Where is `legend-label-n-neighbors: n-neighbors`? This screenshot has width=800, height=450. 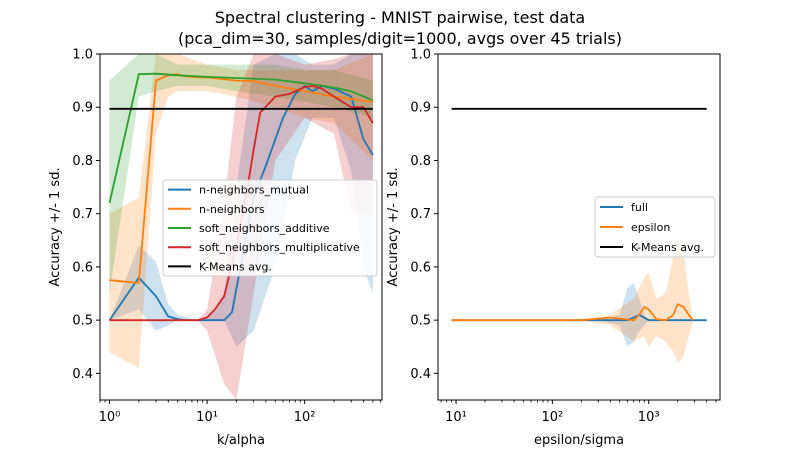 legend-label-n-neighbors: n-neighbors is located at coordinates (232, 209).